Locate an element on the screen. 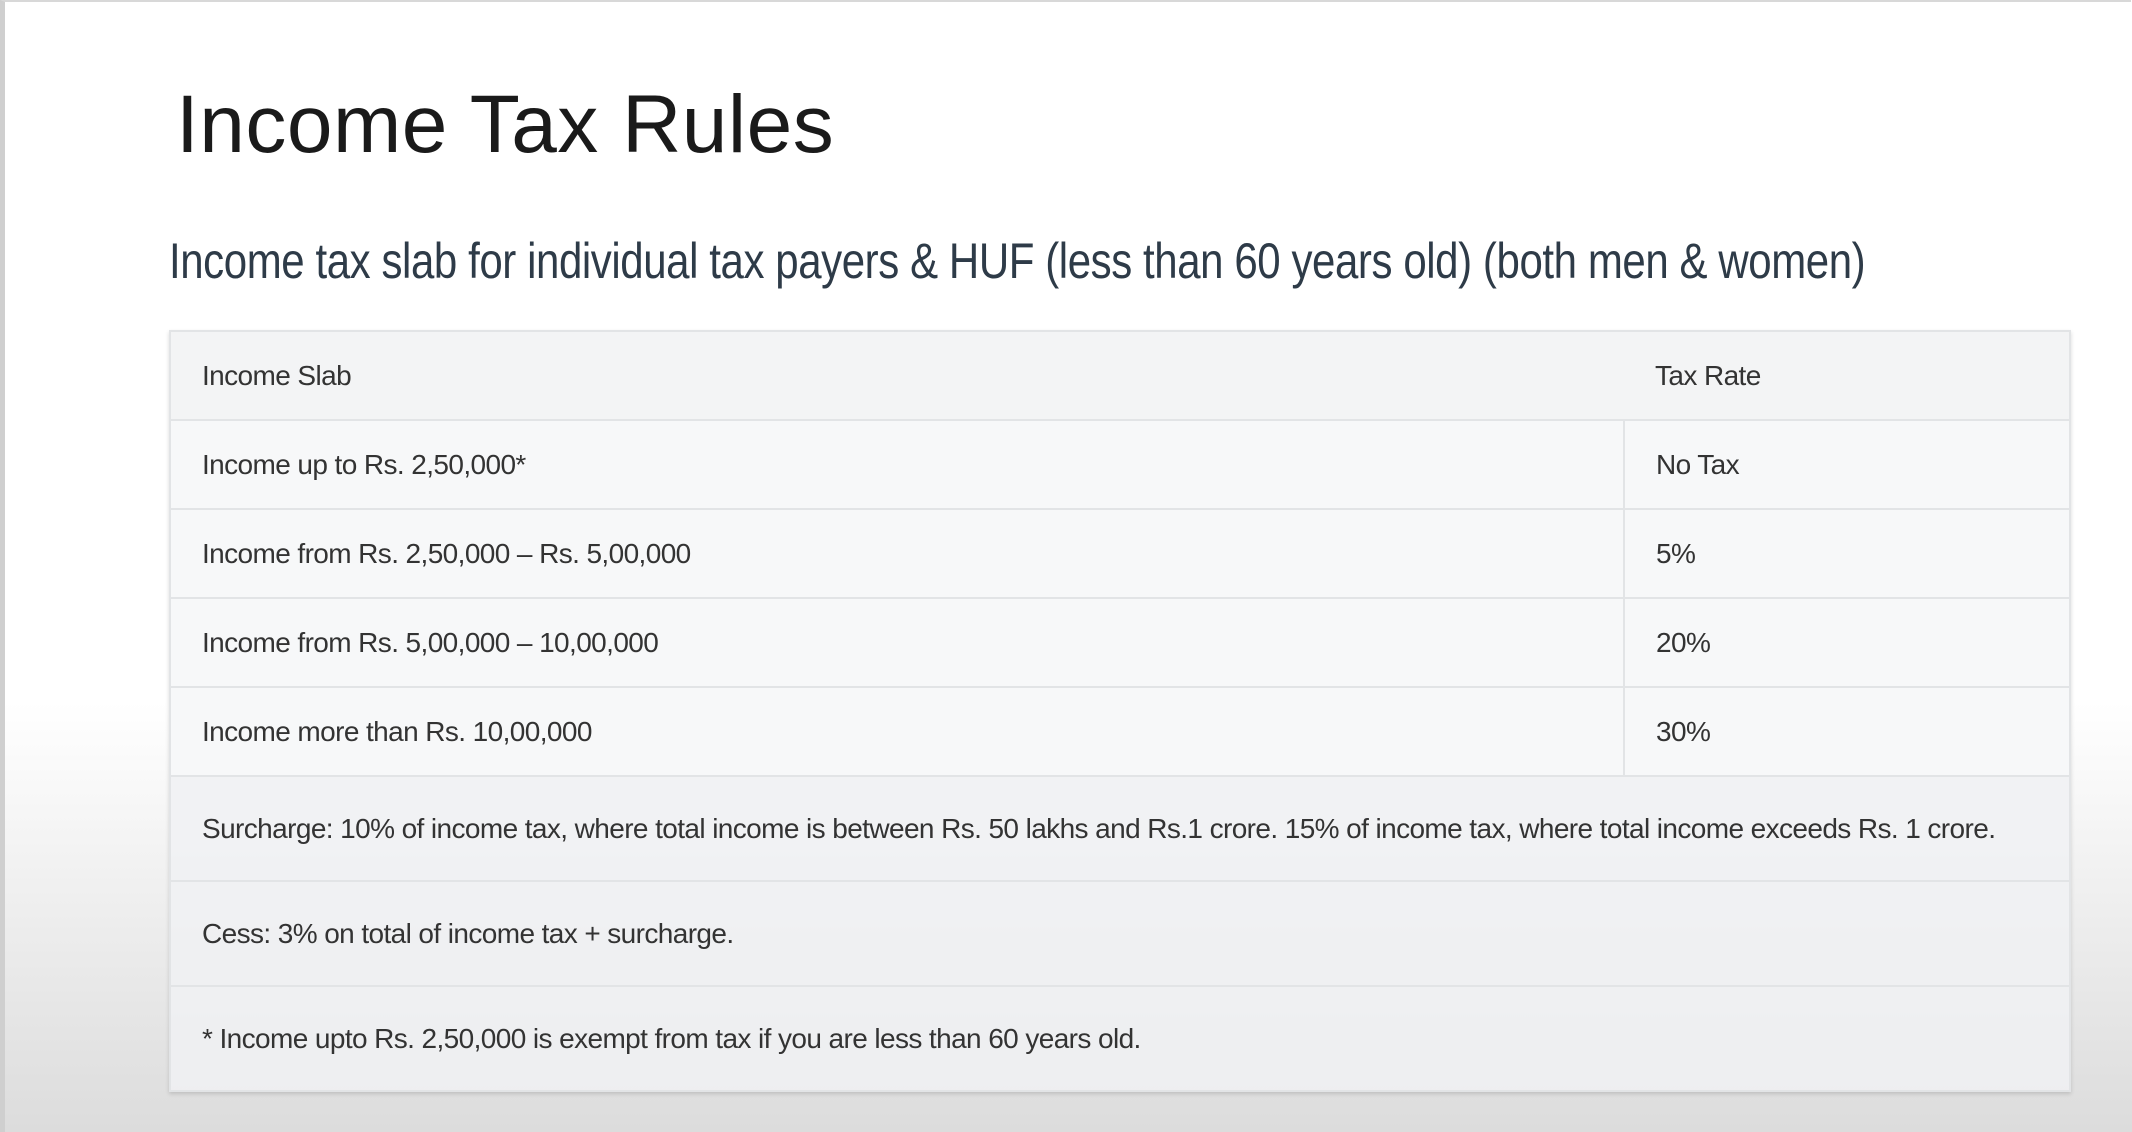 This screenshot has width=2132, height=1132. header-row: Income Slab Tax Rate is located at coordinates (1120, 375).